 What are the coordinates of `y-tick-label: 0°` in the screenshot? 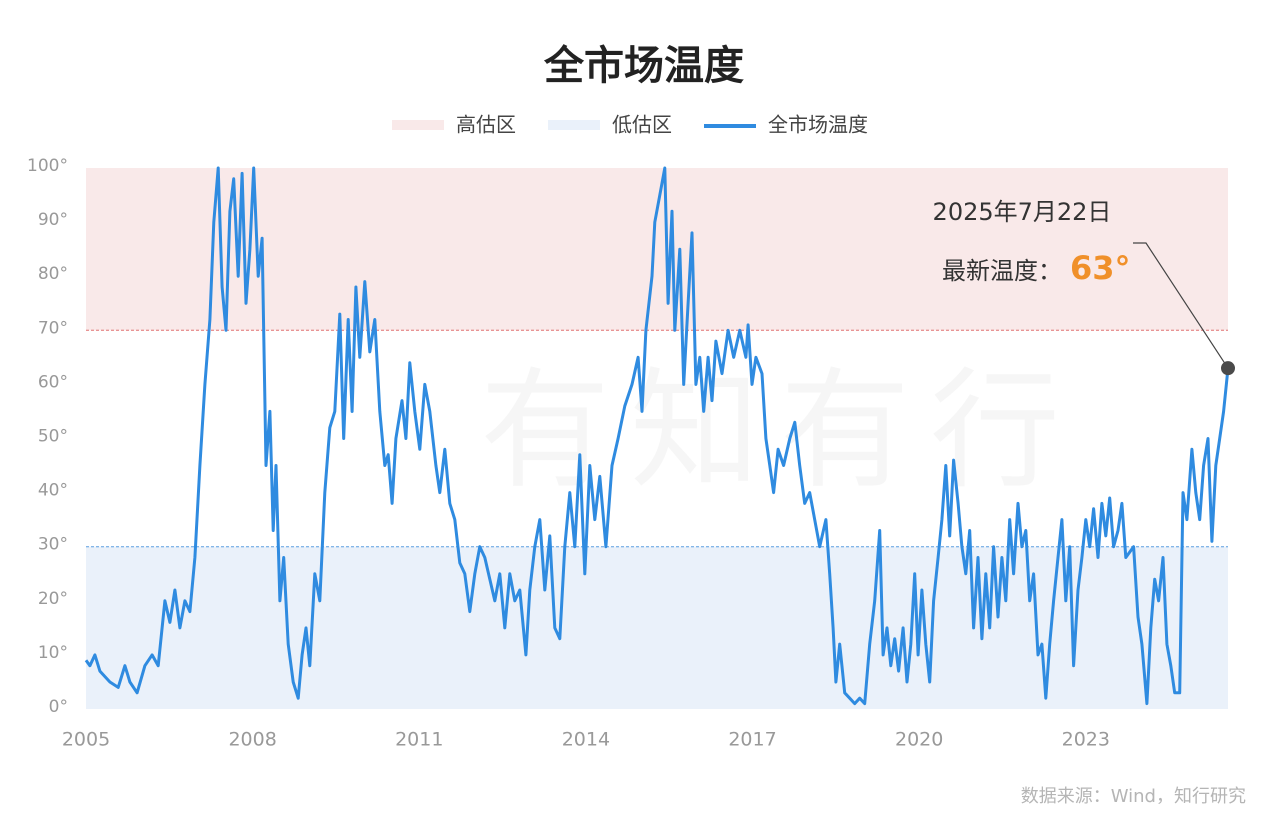 It's located at (58, 707).